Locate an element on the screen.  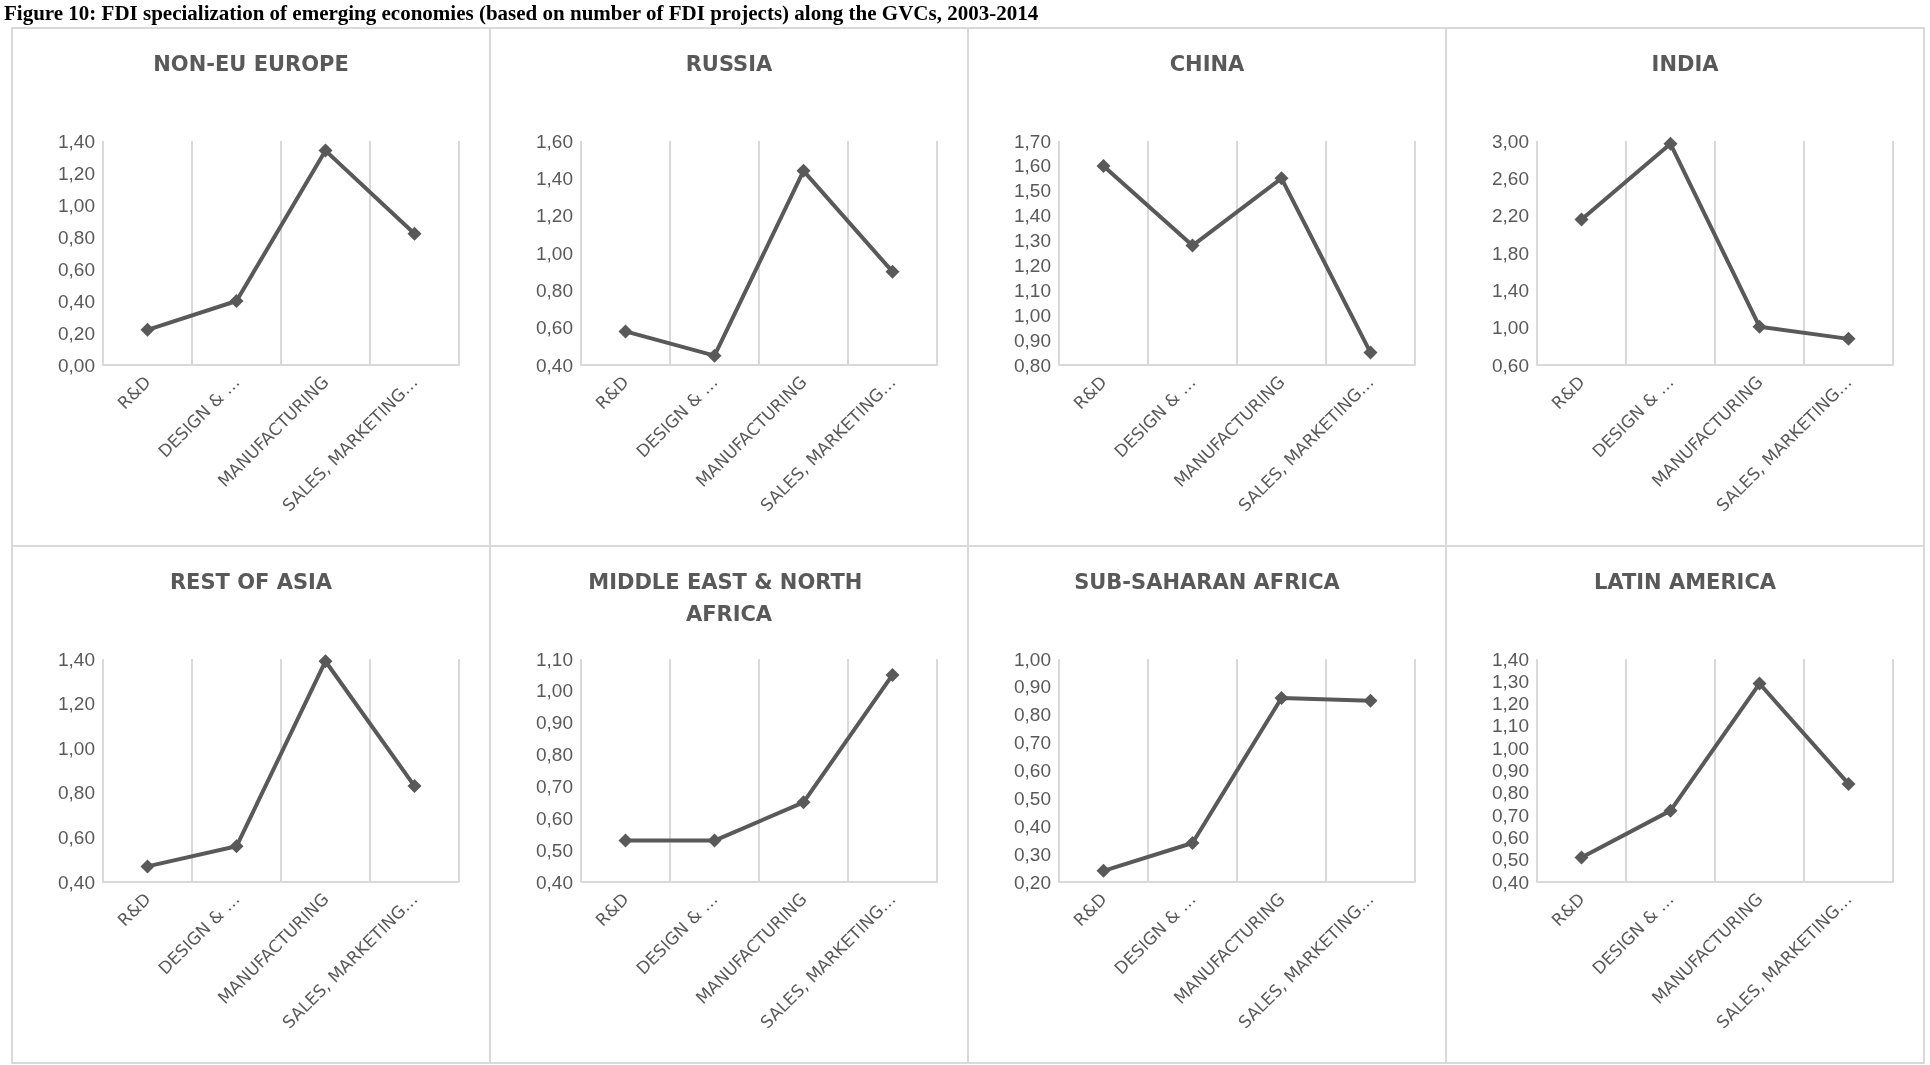
chart-title: LATIN AMERICA is located at coordinates (1685, 582).